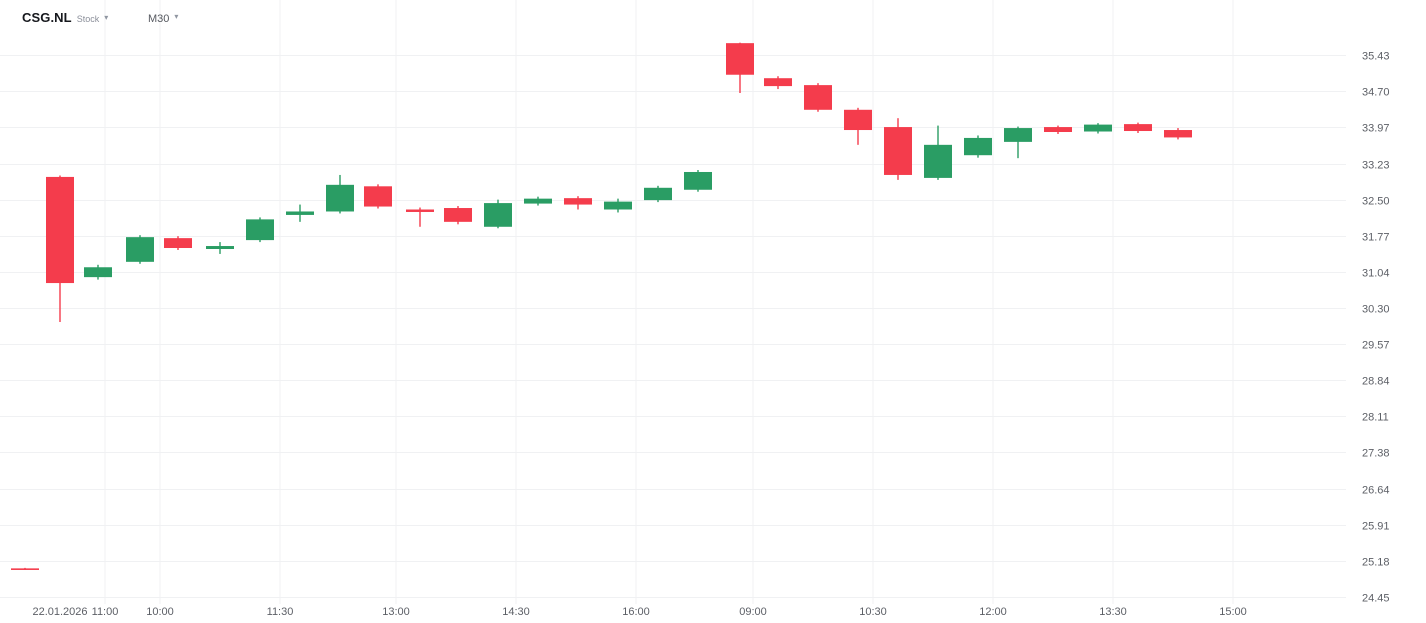 This screenshot has width=1426, height=623. What do you see at coordinates (1376, 599) in the screenshot?
I see `price-tick-label: 24.45` at bounding box center [1376, 599].